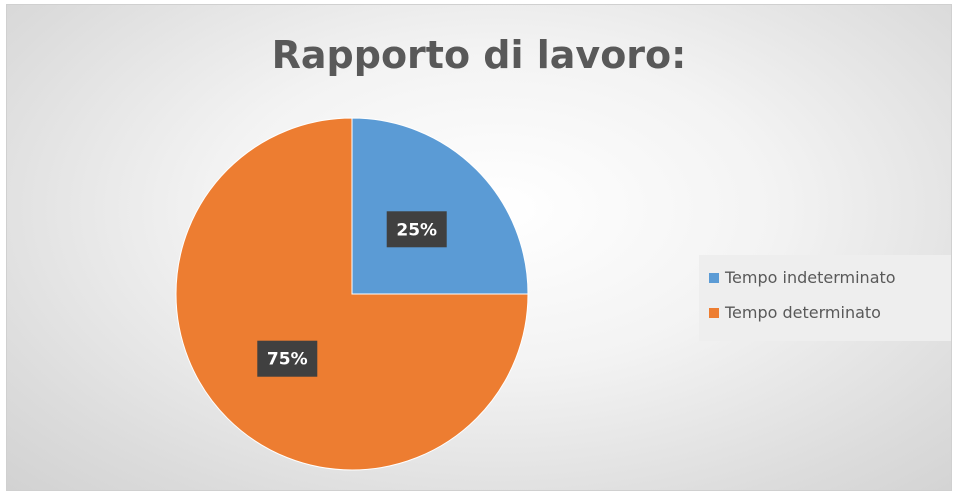 The width and height of the screenshot is (960, 497). I want to click on svg-text: 25%, so click(416, 230).